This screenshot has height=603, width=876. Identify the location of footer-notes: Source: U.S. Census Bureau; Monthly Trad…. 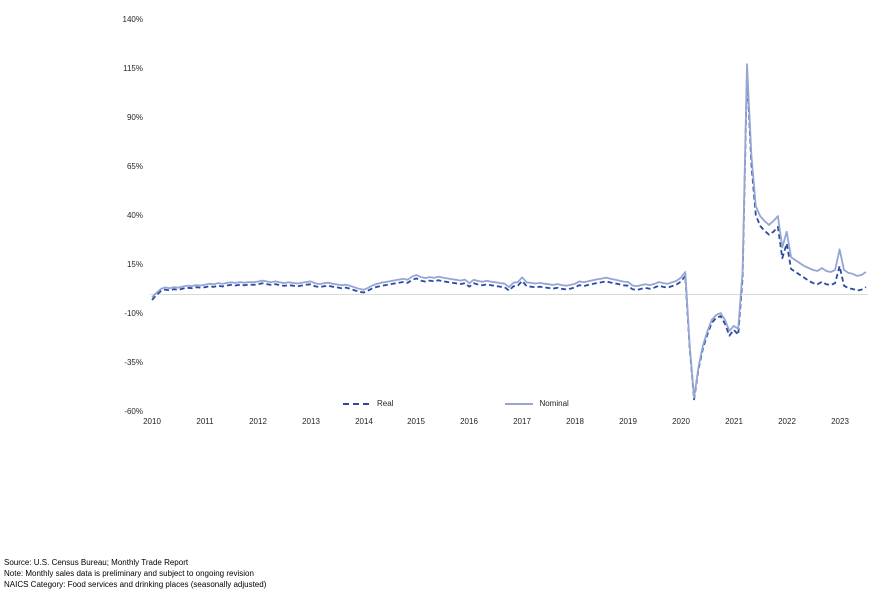
(135, 573).